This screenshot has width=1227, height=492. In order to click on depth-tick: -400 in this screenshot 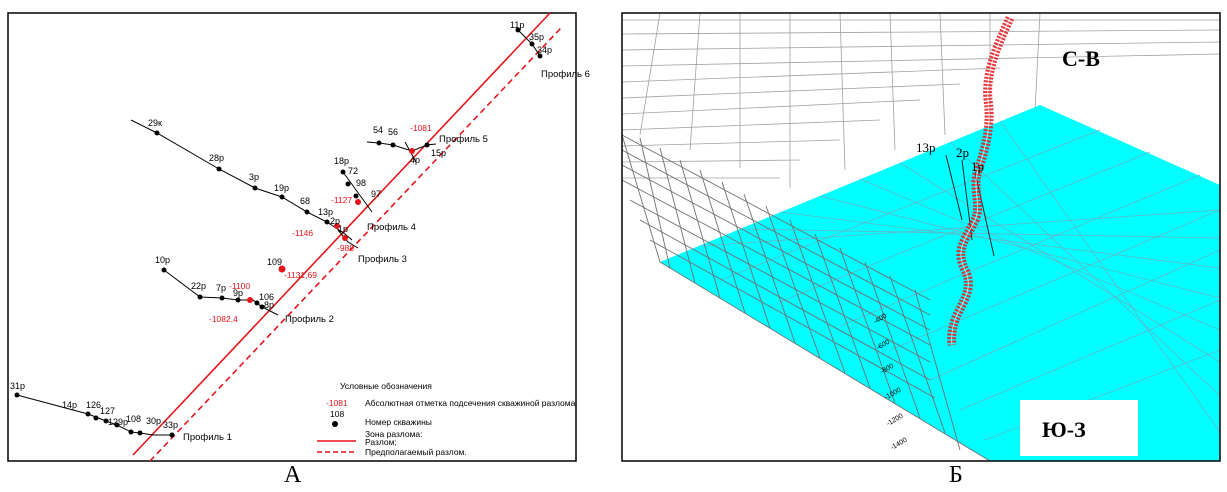, I will do `click(881, 319)`.